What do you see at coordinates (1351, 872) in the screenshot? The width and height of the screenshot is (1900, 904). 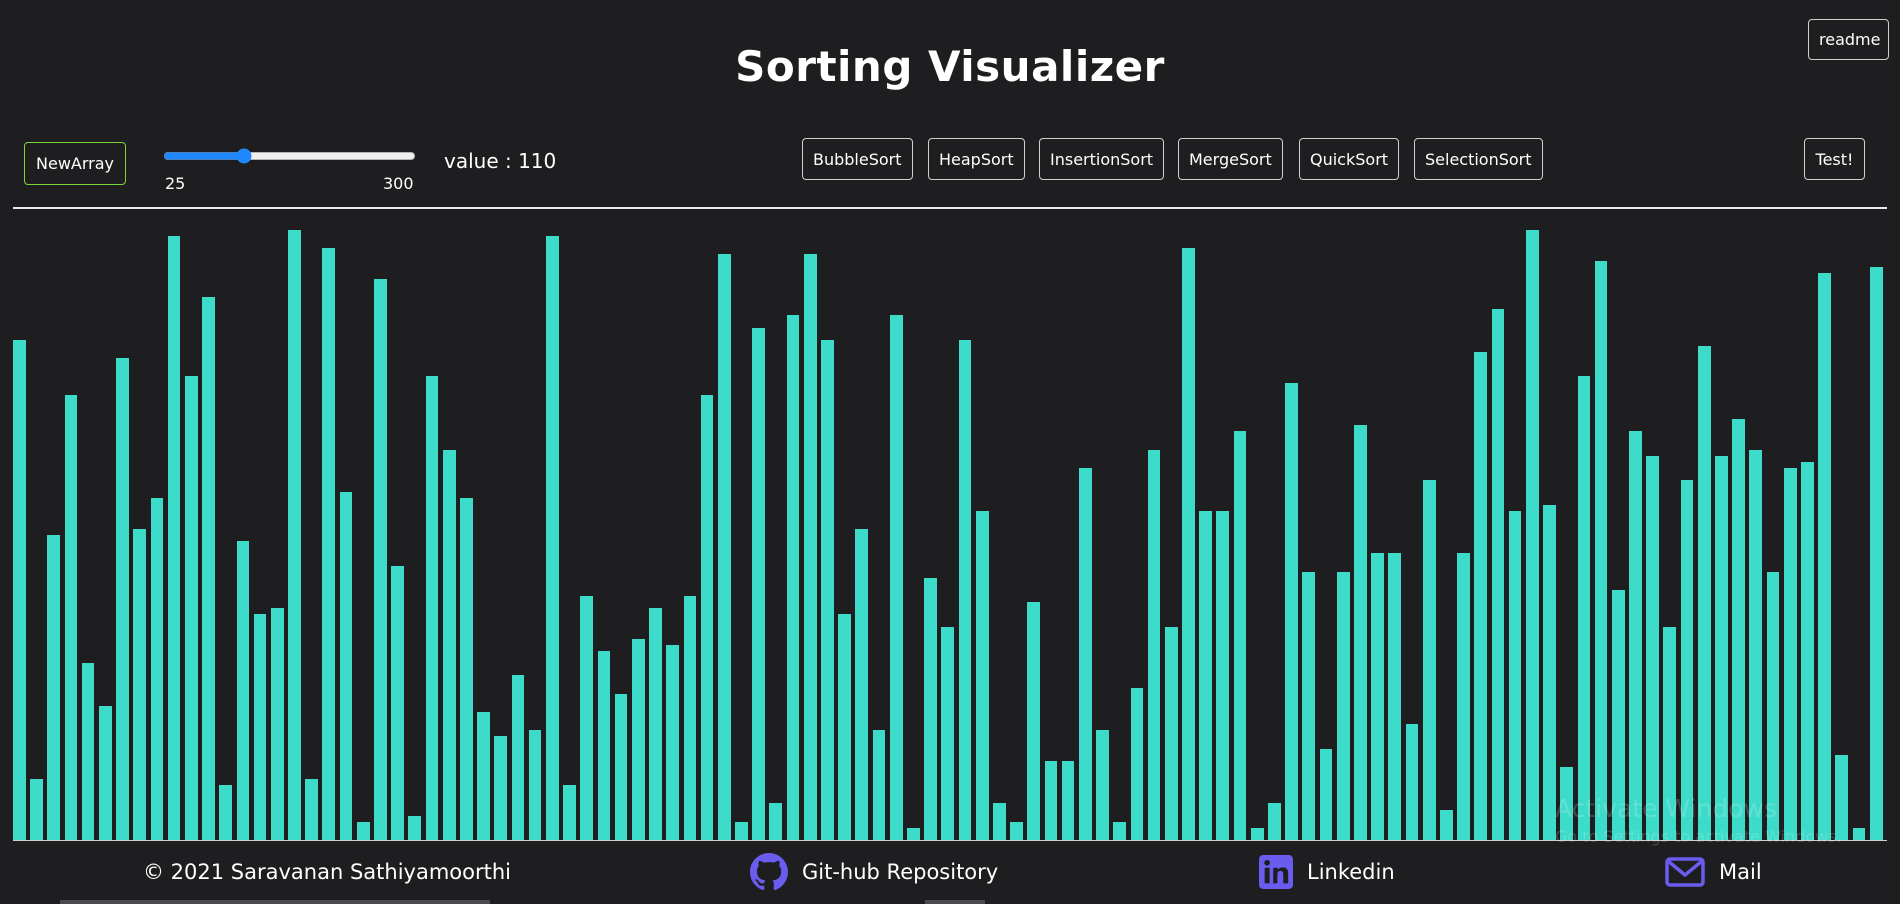 I see `linkedin-link-label: Linkedin` at bounding box center [1351, 872].